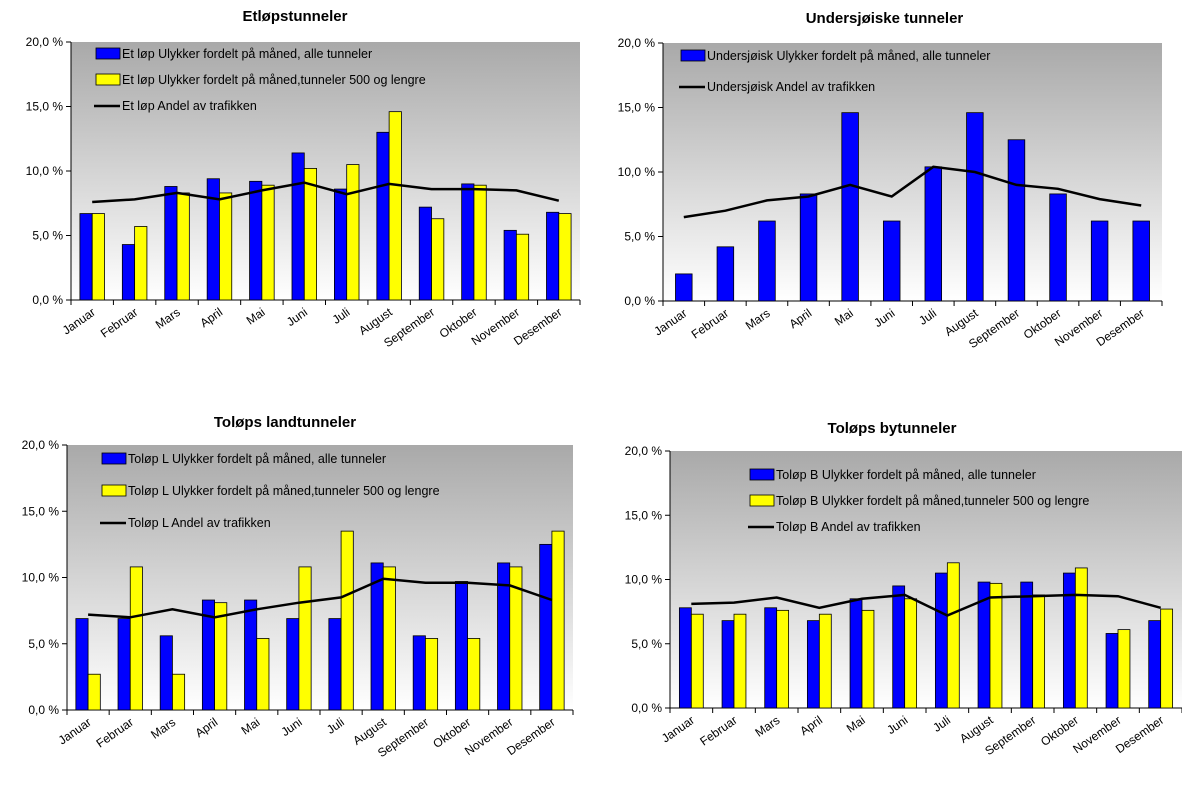 This screenshot has width=1182, height=785. Describe the element at coordinates (791, 87) in the screenshot. I see `legend-label: Undersjøisk Andel av trafikken` at that location.